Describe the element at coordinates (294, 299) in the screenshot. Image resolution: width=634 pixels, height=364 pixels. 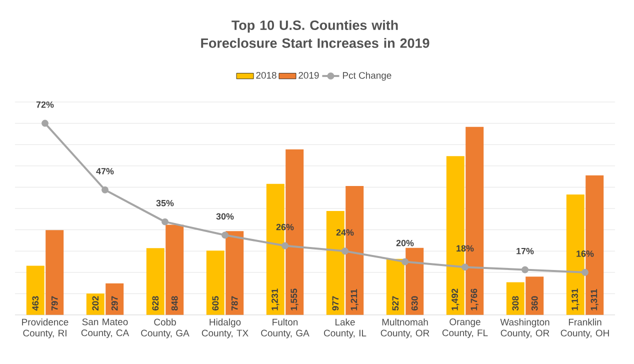
I see `data-label: 1,555` at that location.